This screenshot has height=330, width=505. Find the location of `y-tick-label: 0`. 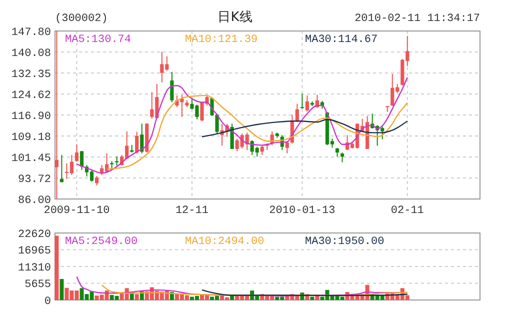

y-tick-label: 0 is located at coordinates (47, 302).